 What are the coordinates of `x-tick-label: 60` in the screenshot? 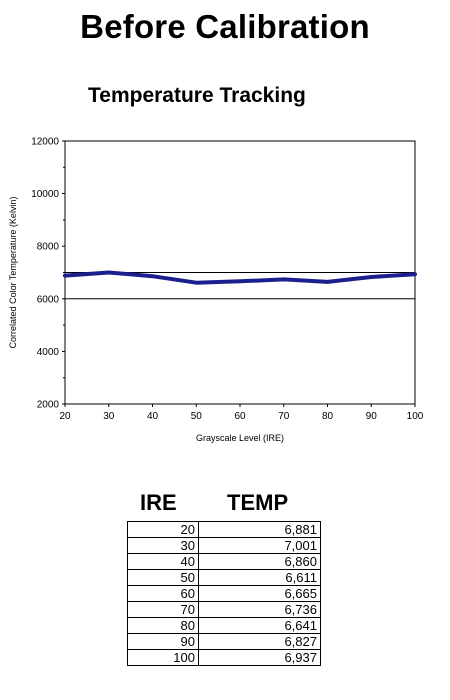 It's located at (240, 416).